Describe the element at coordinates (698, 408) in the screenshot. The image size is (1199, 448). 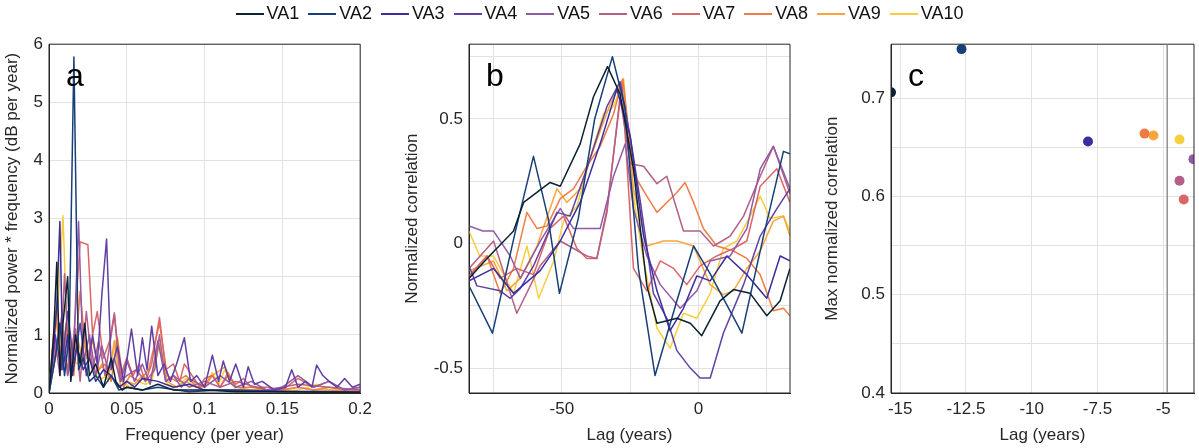
I see `x-tick-label: 0` at that location.